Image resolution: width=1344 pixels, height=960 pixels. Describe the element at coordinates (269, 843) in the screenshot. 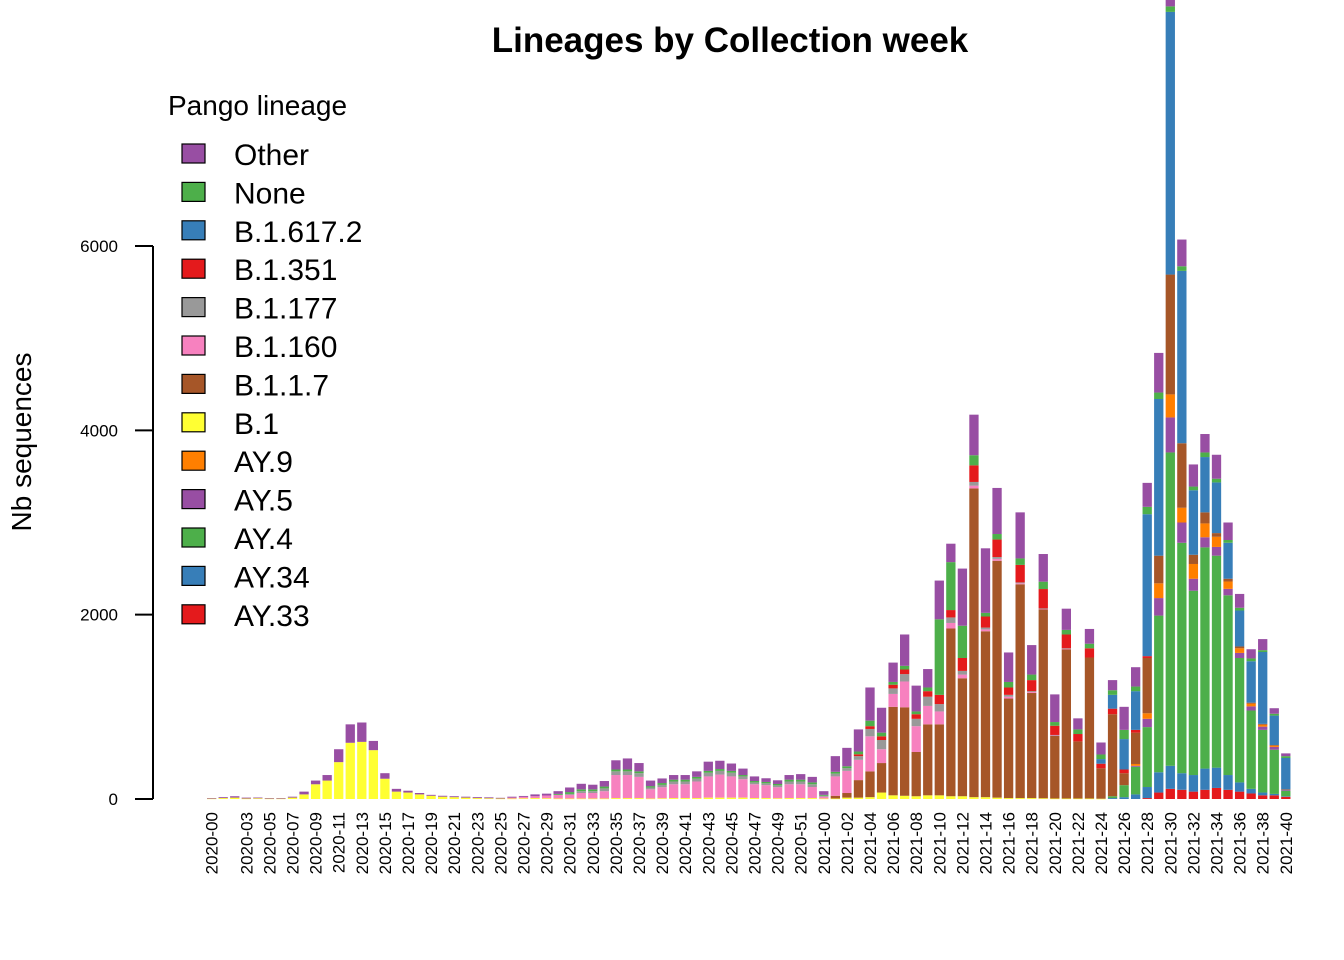

I see `x-tick-label: 2020-05` at that location.